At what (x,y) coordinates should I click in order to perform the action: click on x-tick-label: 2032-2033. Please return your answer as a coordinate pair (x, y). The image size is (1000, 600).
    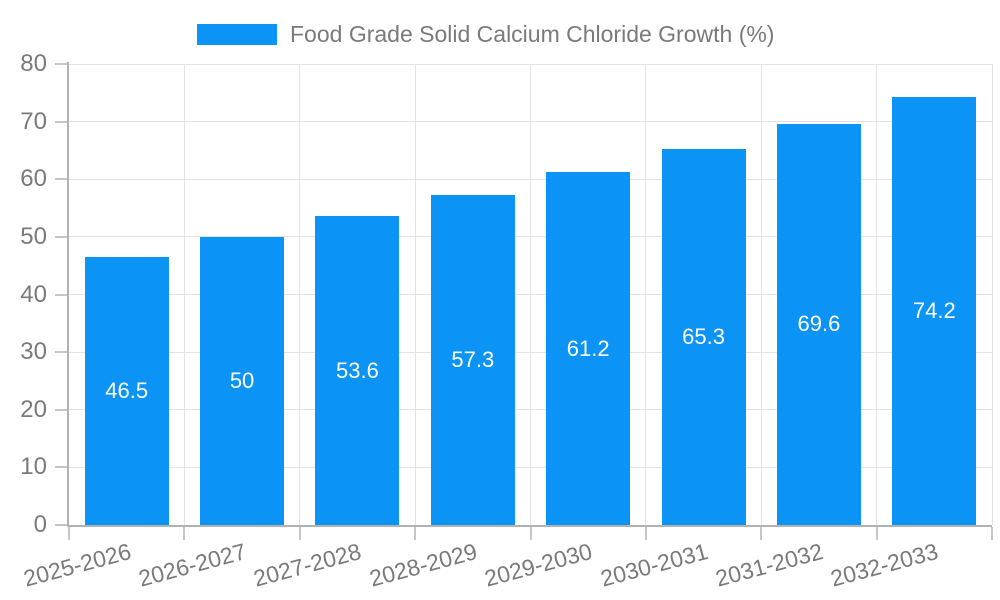
    Looking at the image, I should click on (885, 565).